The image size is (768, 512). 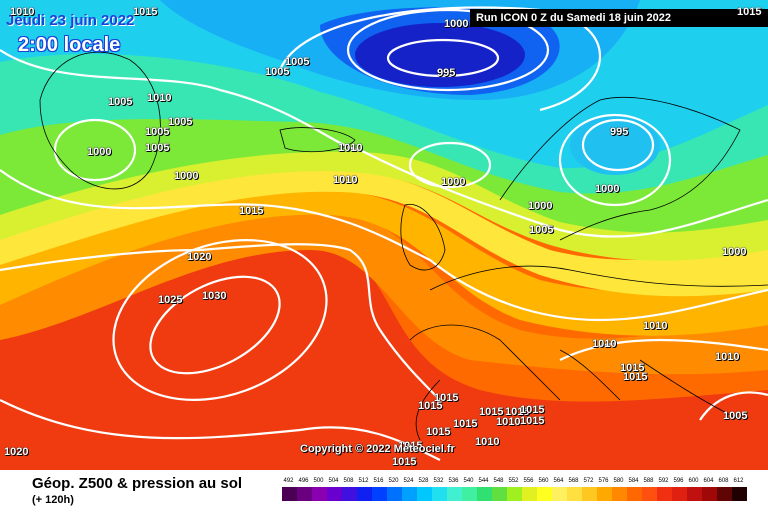 I want to click on isobar-1010-east, so click(x=663, y=349).